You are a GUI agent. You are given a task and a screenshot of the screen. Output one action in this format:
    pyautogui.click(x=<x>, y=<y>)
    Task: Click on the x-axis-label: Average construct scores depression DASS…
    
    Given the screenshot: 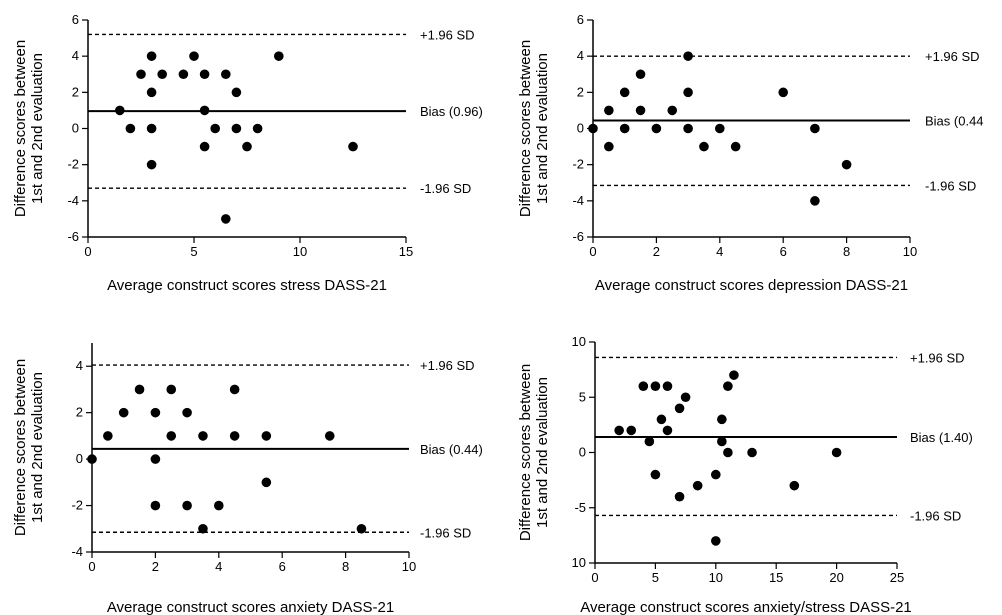 What is the action you would take?
    pyautogui.click(x=751, y=285)
    